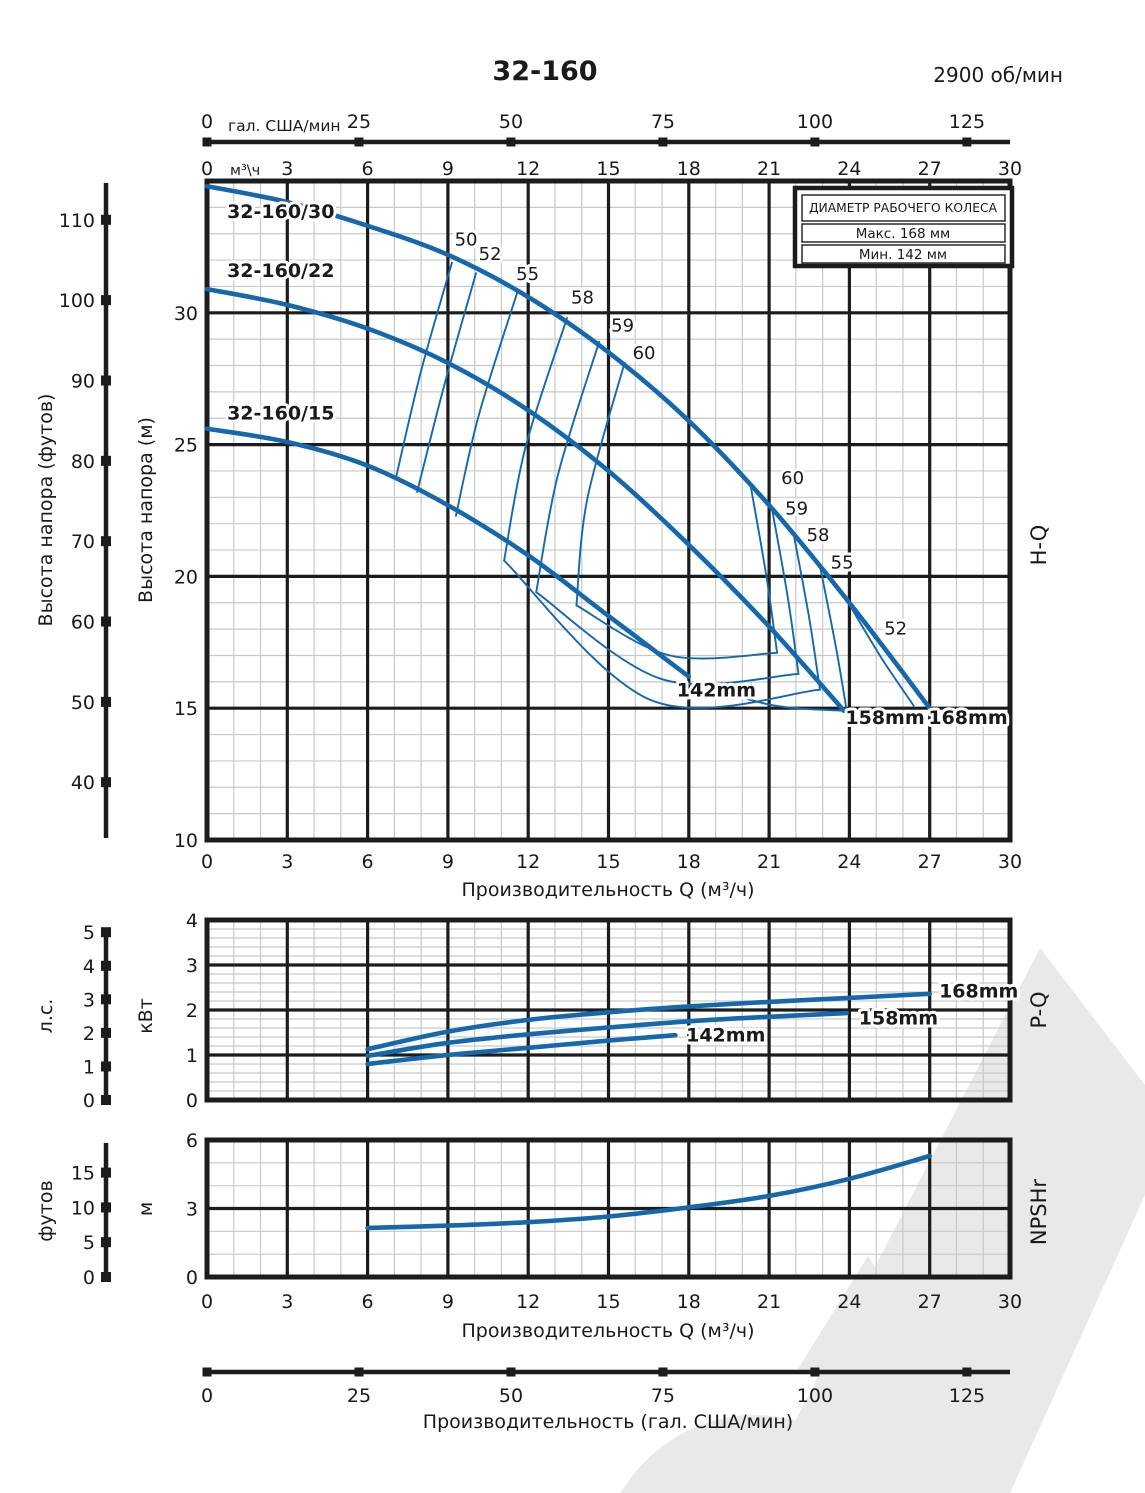 This screenshot has width=1145, height=1493. I want to click on gal-top-axis-tick-label: 25, so click(359, 122).